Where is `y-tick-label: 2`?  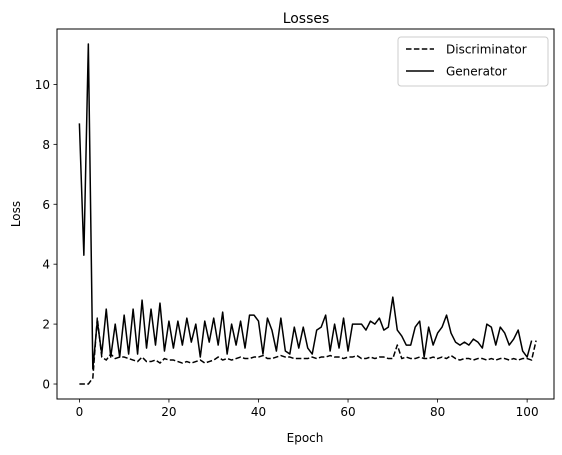
y-tick-label: 2 is located at coordinates (46, 325).